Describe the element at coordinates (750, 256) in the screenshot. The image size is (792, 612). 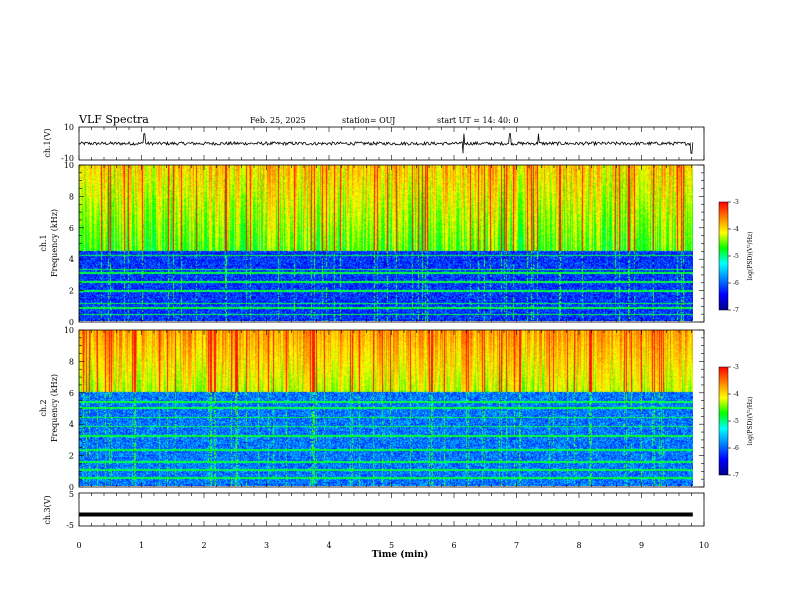
I see `ch1-colorbar-label: log(PSD)(V²/Hz)` at that location.